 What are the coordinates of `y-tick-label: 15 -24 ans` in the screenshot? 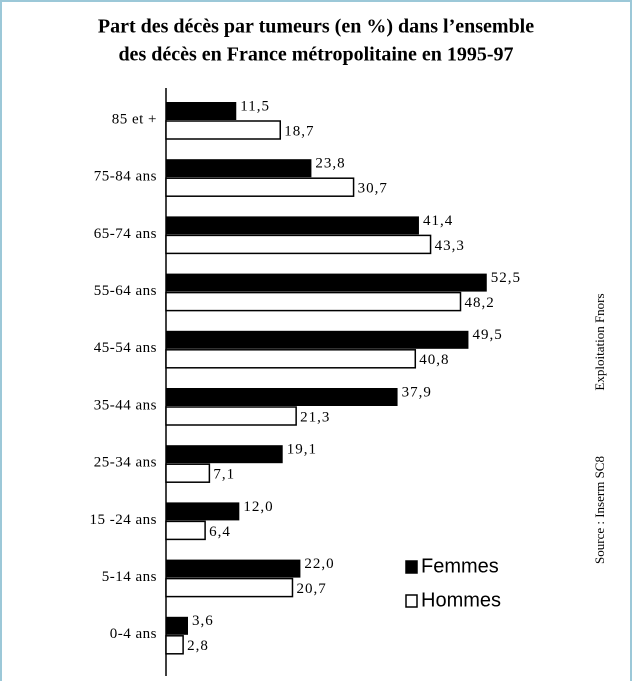 It's located at (124, 520).